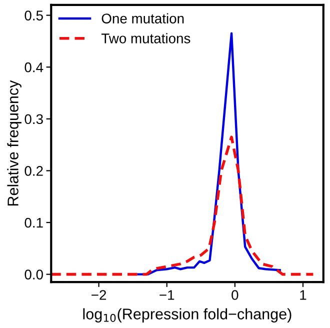  What do you see at coordinates (303, 295) in the screenshot?
I see `x-tick-label: 1` at bounding box center [303, 295].